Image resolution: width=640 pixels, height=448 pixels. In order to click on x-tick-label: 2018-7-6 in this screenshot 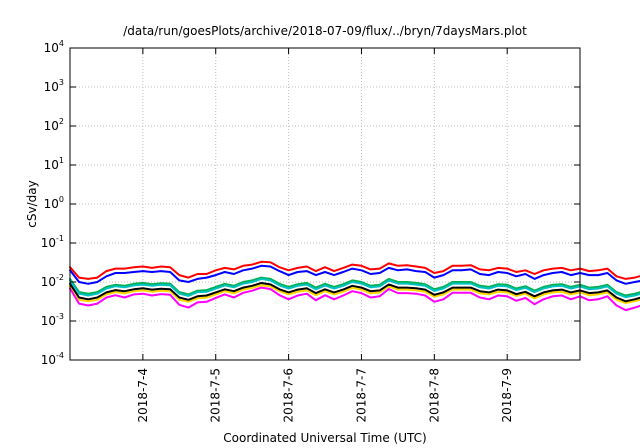, I will do `click(289, 395)`.